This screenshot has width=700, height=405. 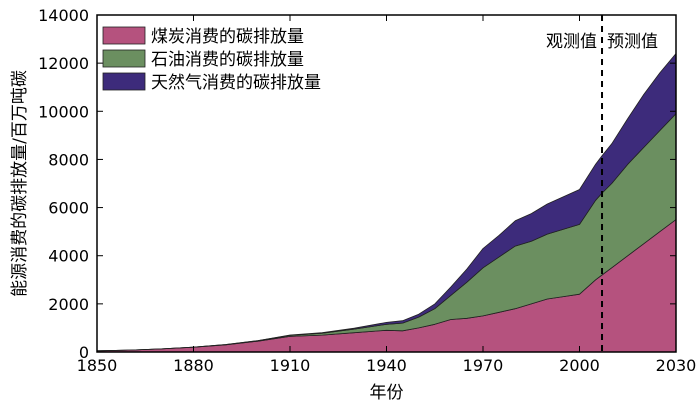 What do you see at coordinates (68, 208) in the screenshot?
I see `y-tick-label: 6000` at bounding box center [68, 208].